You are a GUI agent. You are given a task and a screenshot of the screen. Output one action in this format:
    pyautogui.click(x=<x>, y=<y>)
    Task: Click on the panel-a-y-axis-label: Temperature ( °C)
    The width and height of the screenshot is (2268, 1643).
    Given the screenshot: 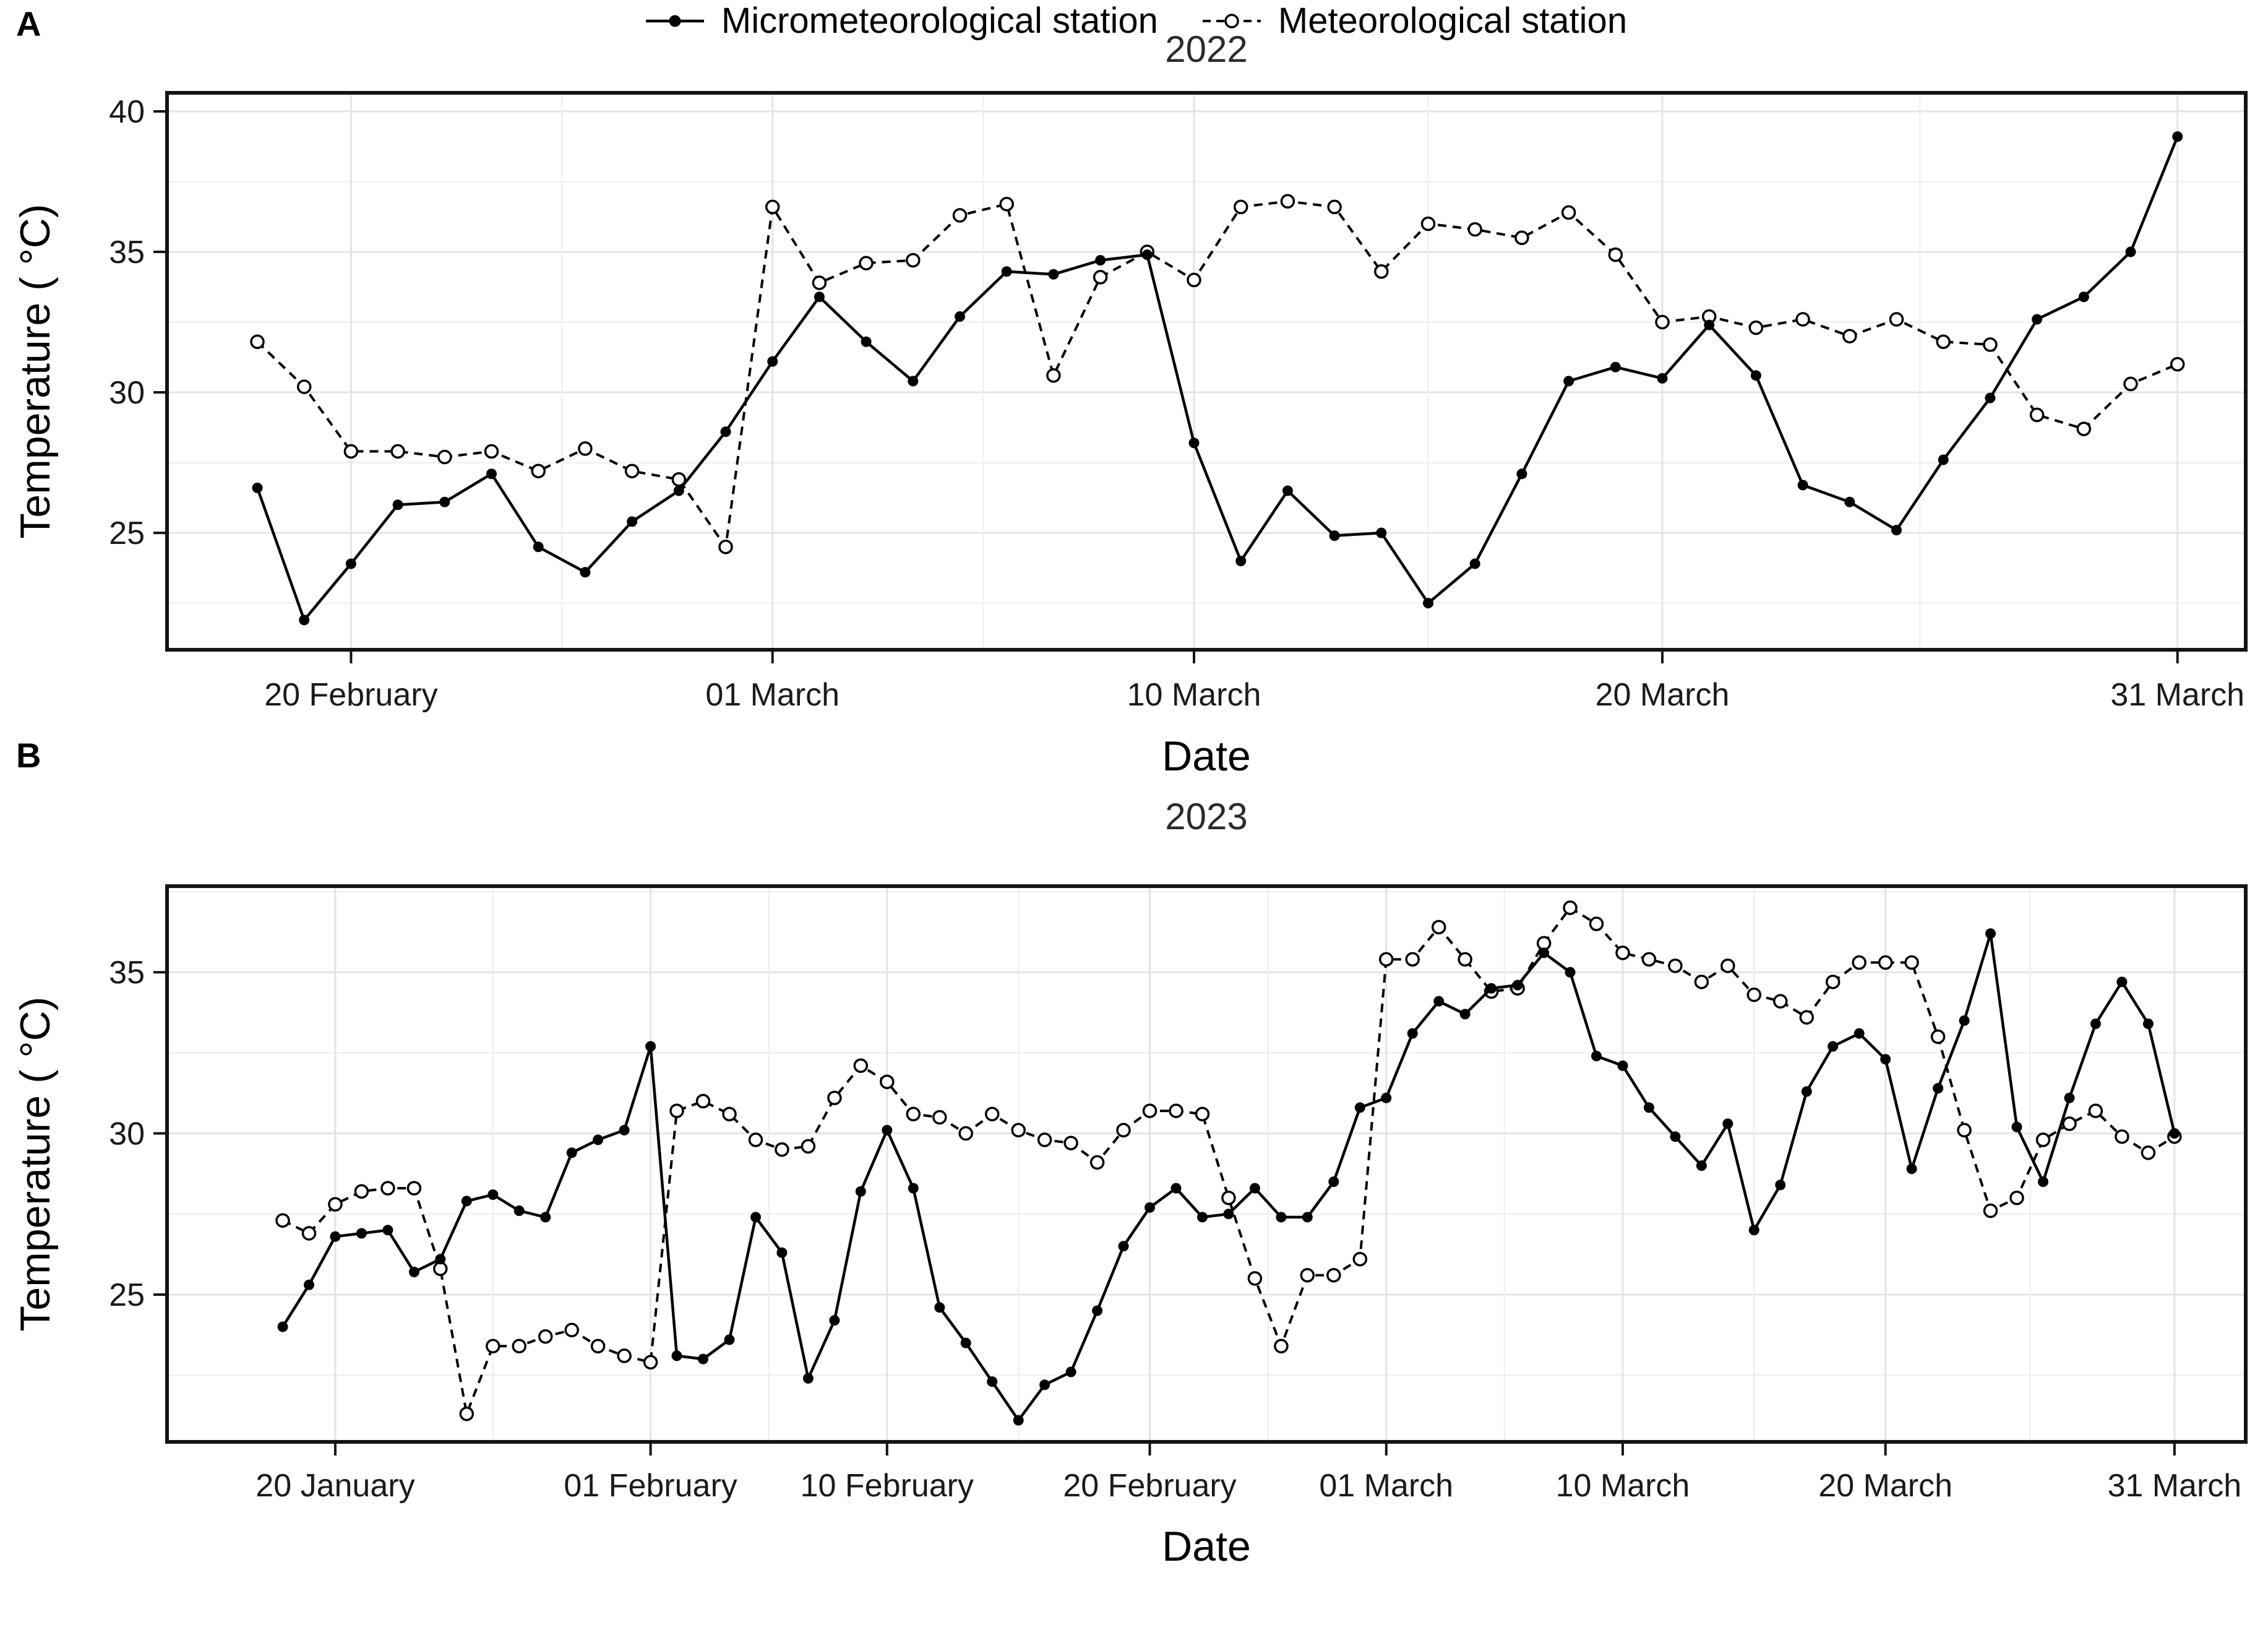 What is the action you would take?
    pyautogui.click(x=35, y=371)
    